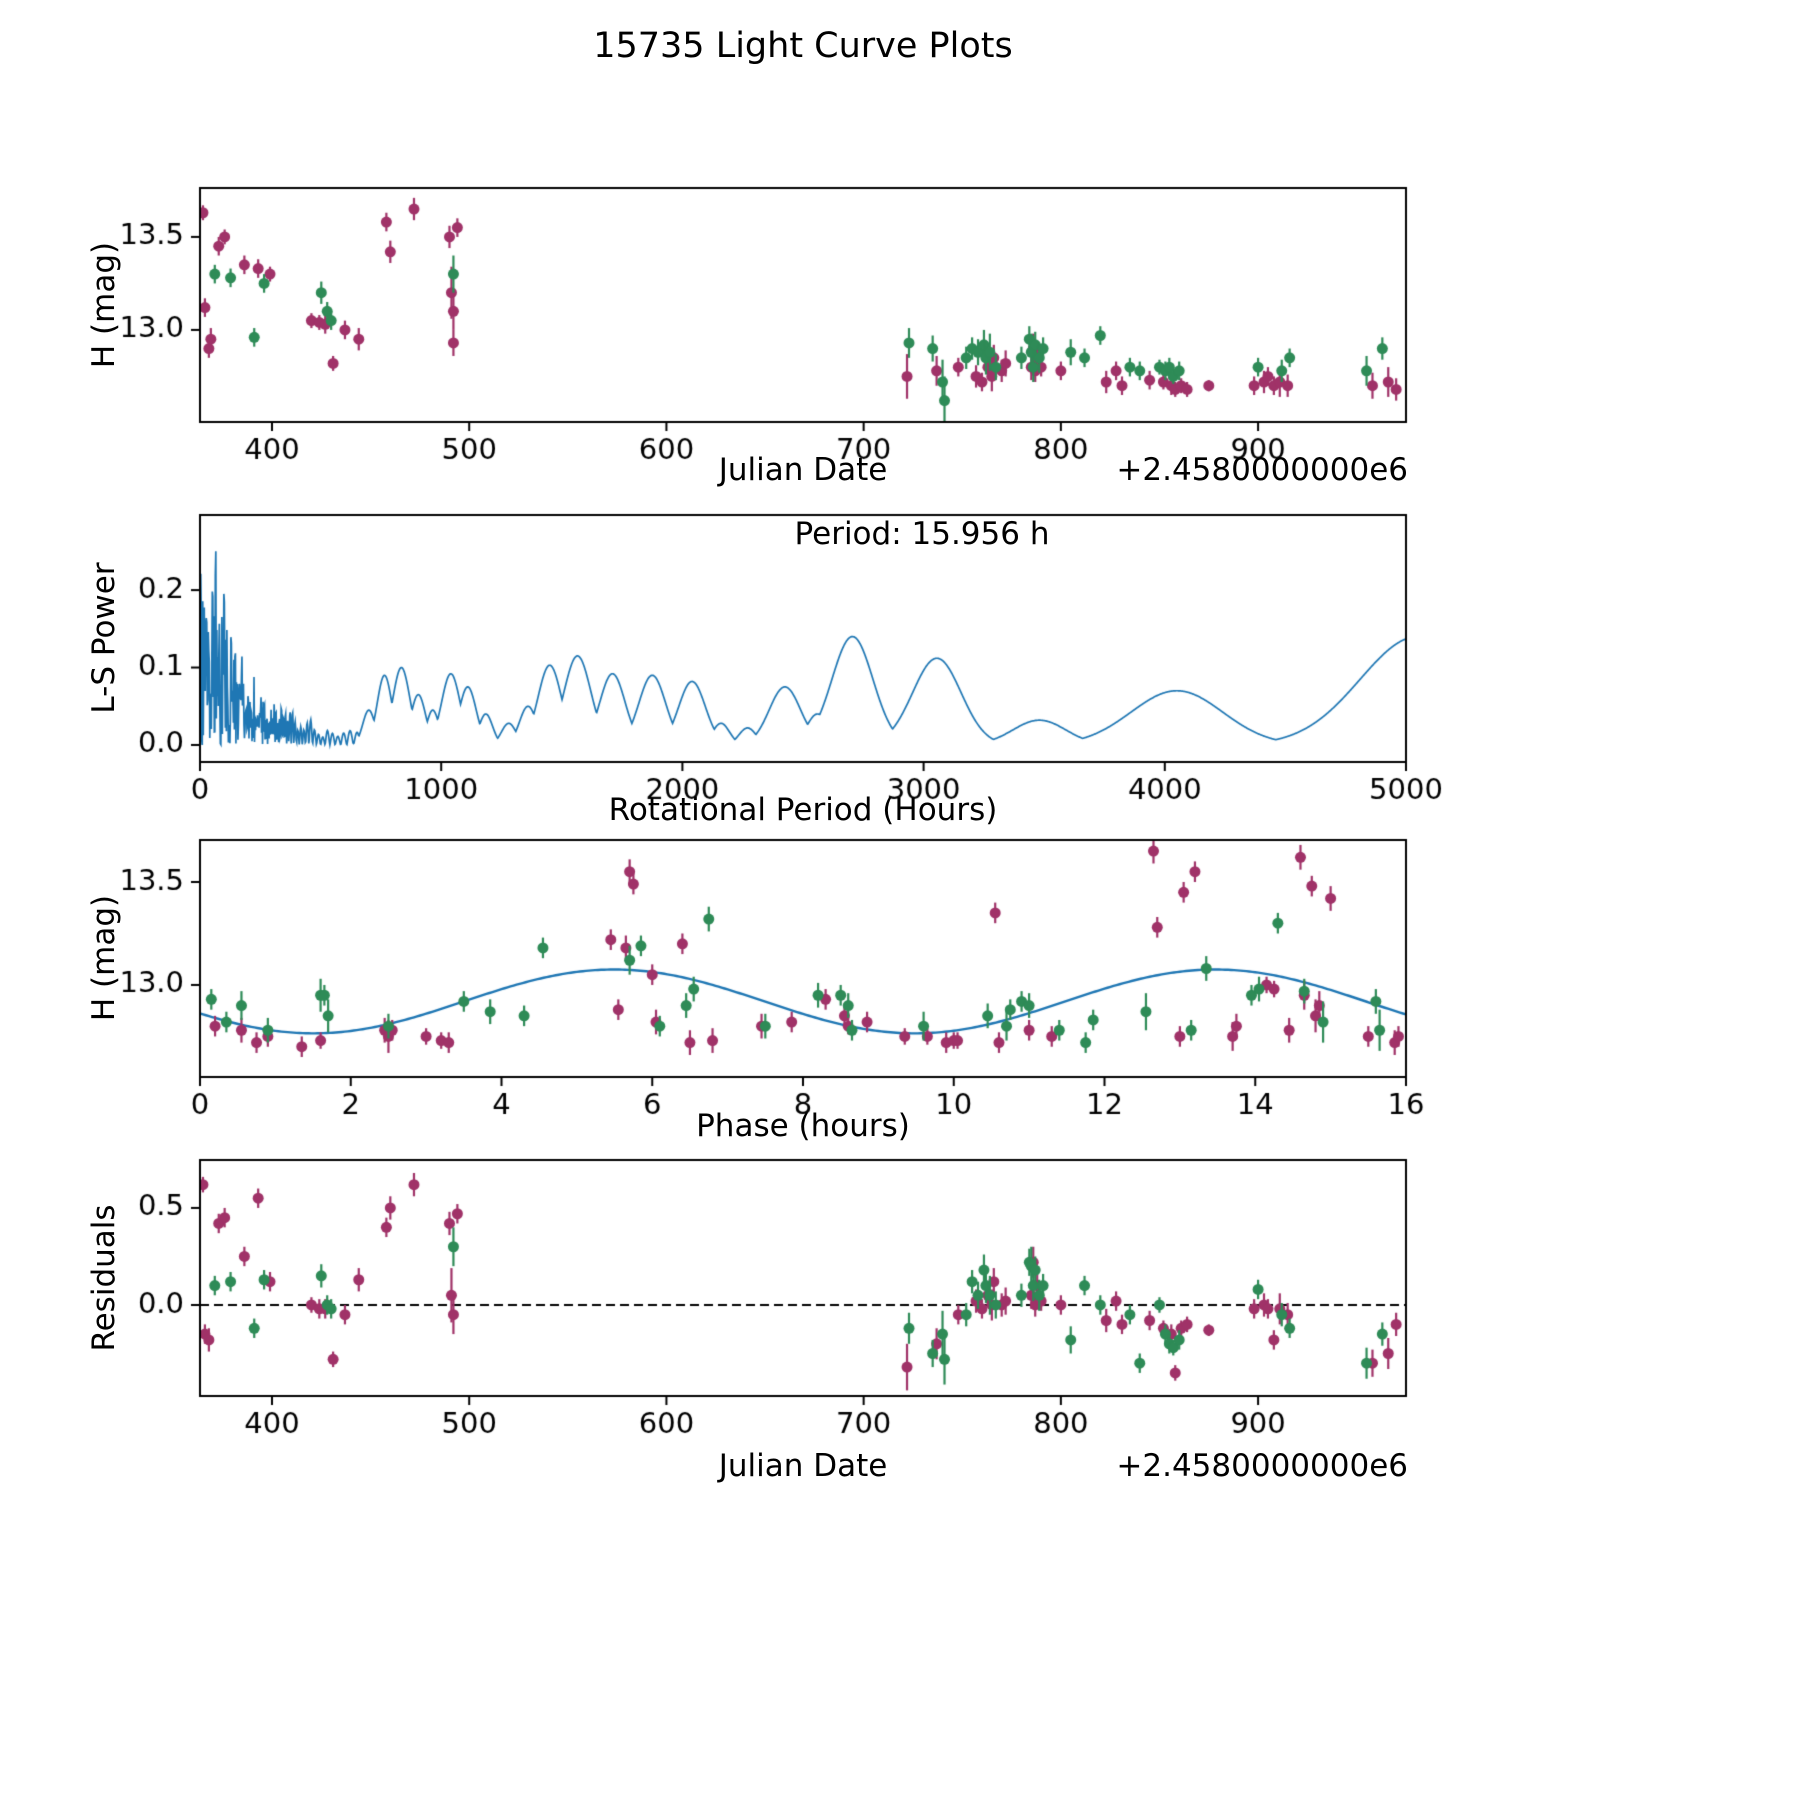 The width and height of the screenshot is (1800, 1800). I want to click on residuals-x-offset-text: +2.4580000000e6, so click(1262, 1466).